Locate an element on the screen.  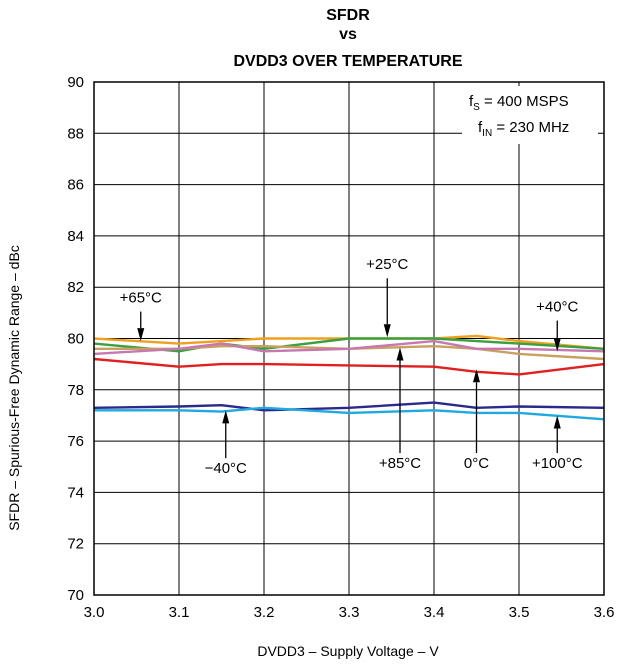
y-tick-label: 82 is located at coordinates (75, 287).